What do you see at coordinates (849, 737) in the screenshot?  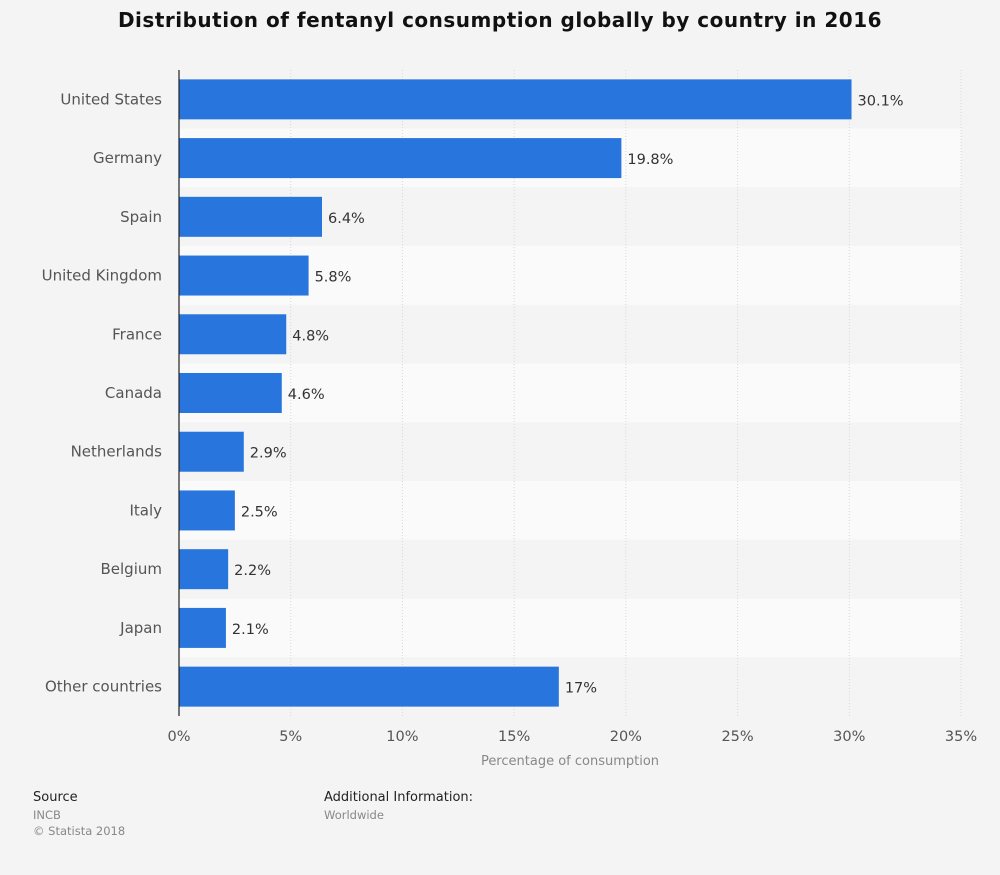 I see `x-tick-label: 30%` at bounding box center [849, 737].